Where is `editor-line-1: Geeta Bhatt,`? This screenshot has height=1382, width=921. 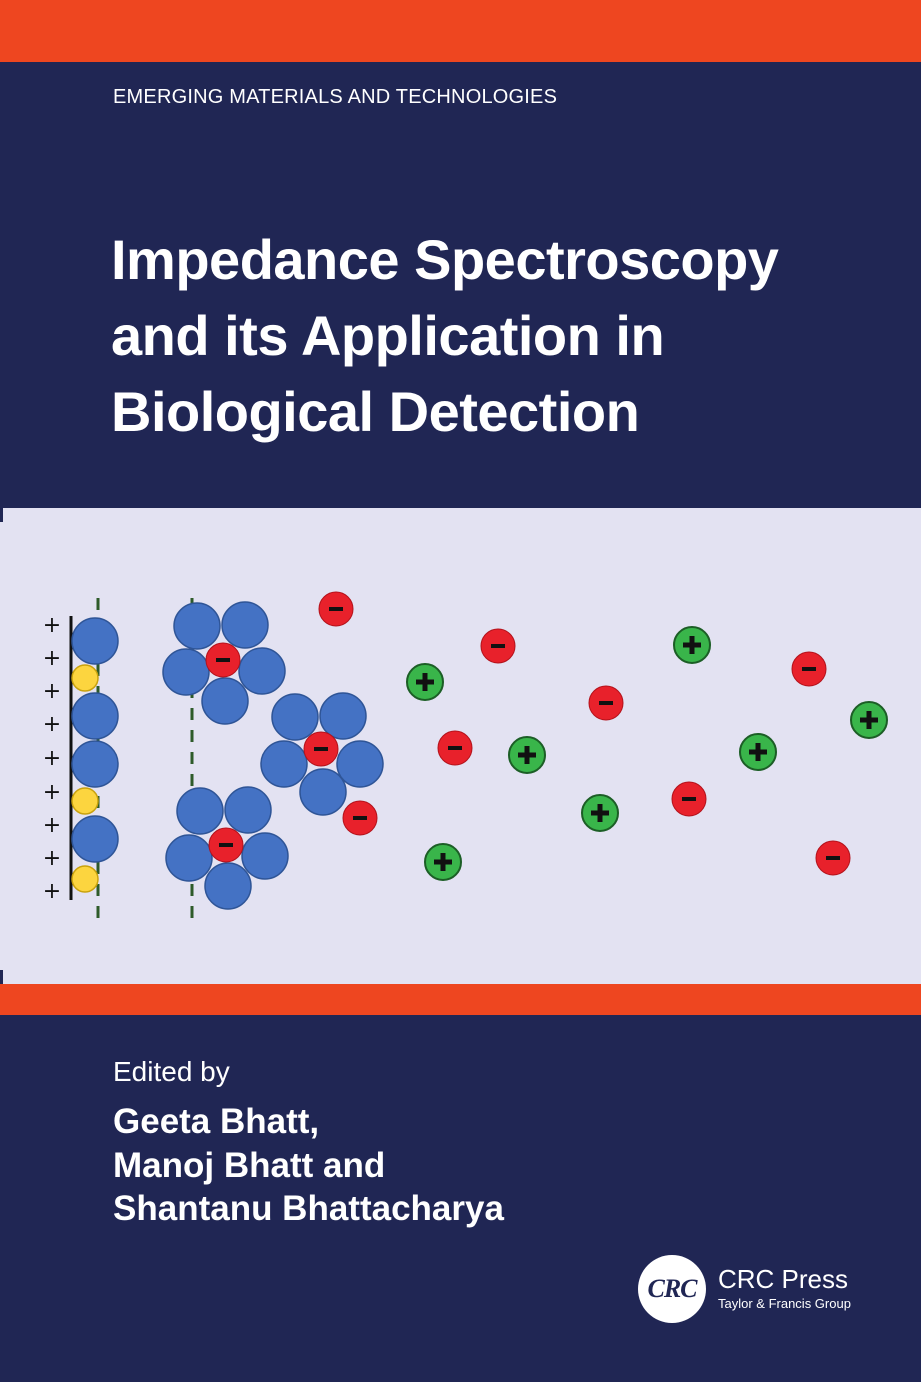 editor-line-1: Geeta Bhatt, is located at coordinates (216, 1121).